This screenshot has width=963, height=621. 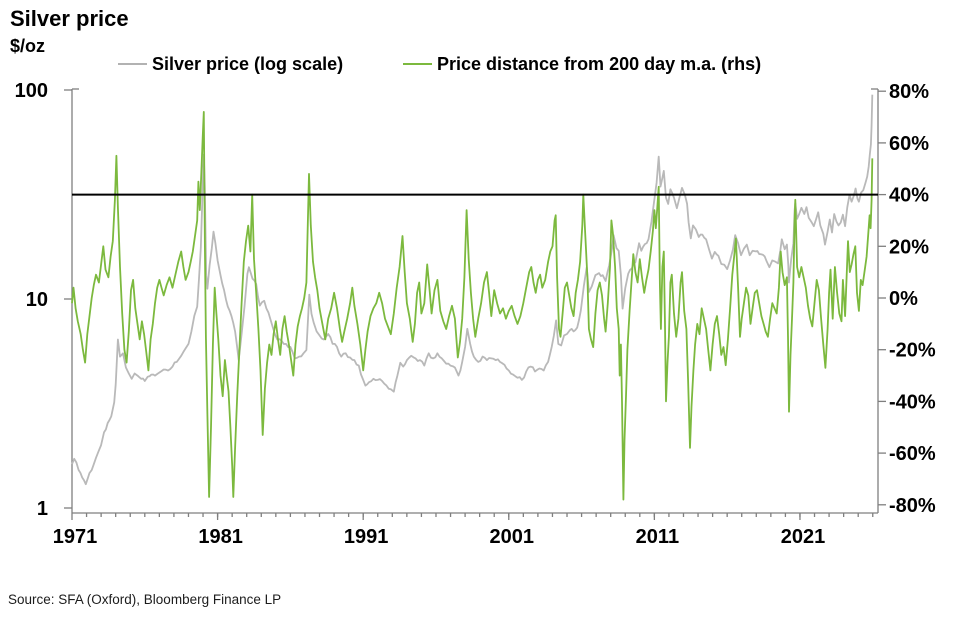 What do you see at coordinates (132, 64) in the screenshot?
I see `legend-line-swatch-silver` at bounding box center [132, 64].